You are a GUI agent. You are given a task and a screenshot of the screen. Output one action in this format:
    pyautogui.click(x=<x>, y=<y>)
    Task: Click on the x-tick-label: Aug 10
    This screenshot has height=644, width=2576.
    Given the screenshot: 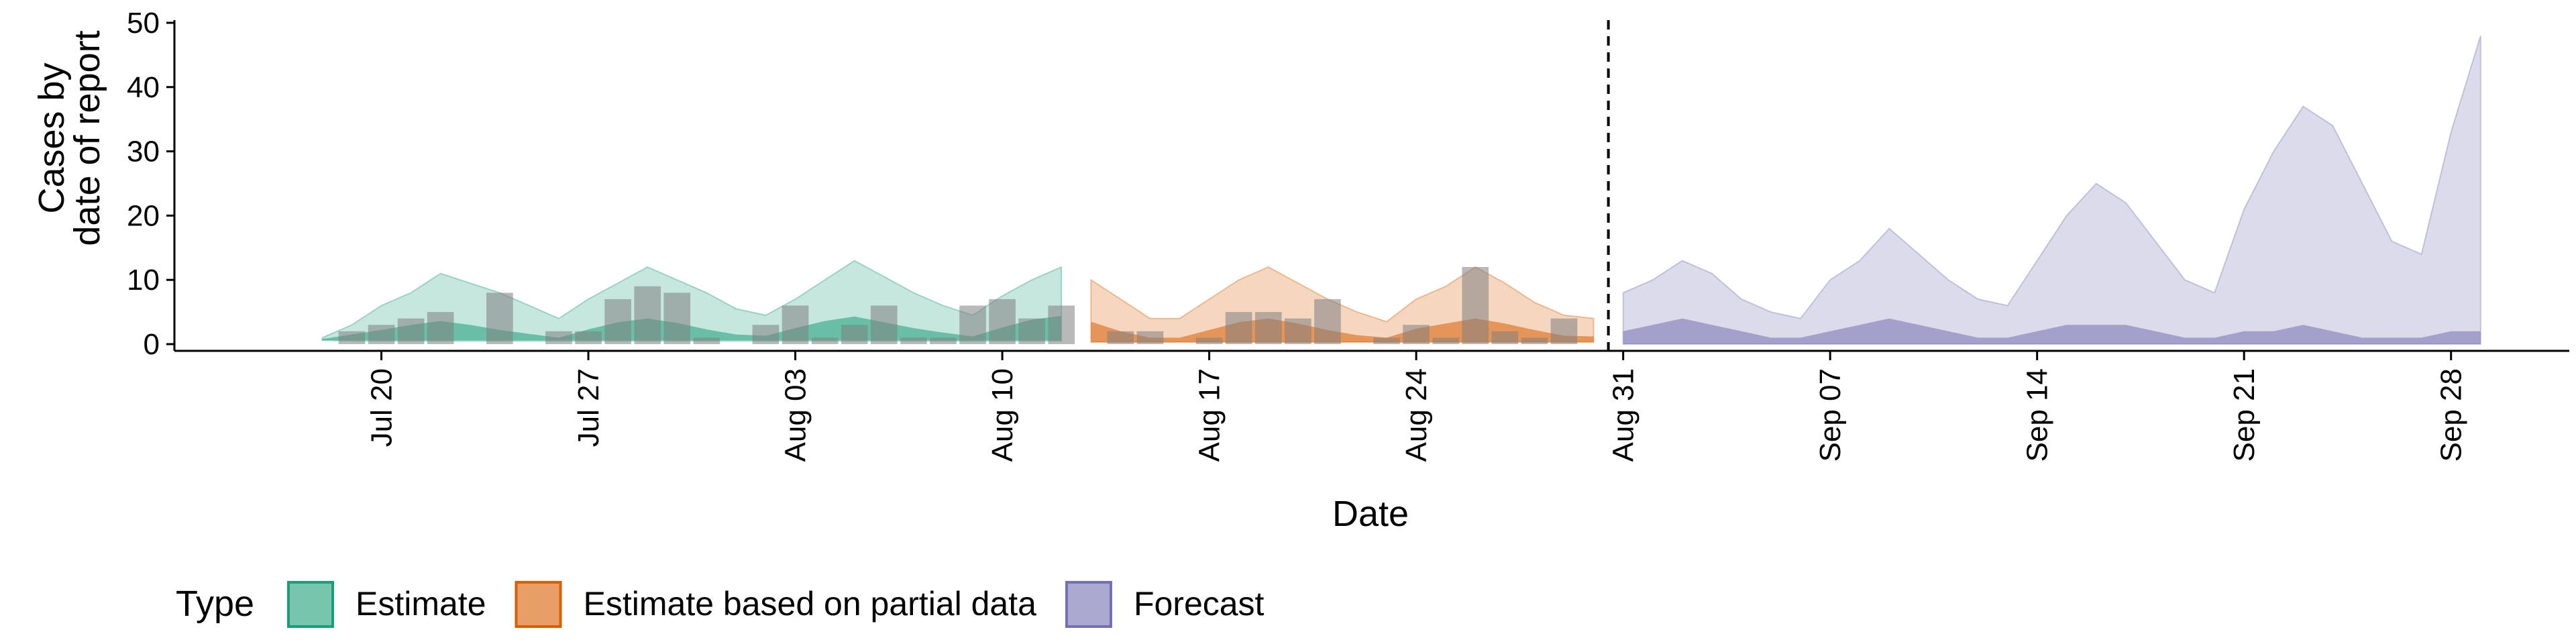 What is the action you would take?
    pyautogui.click(x=1002, y=415)
    